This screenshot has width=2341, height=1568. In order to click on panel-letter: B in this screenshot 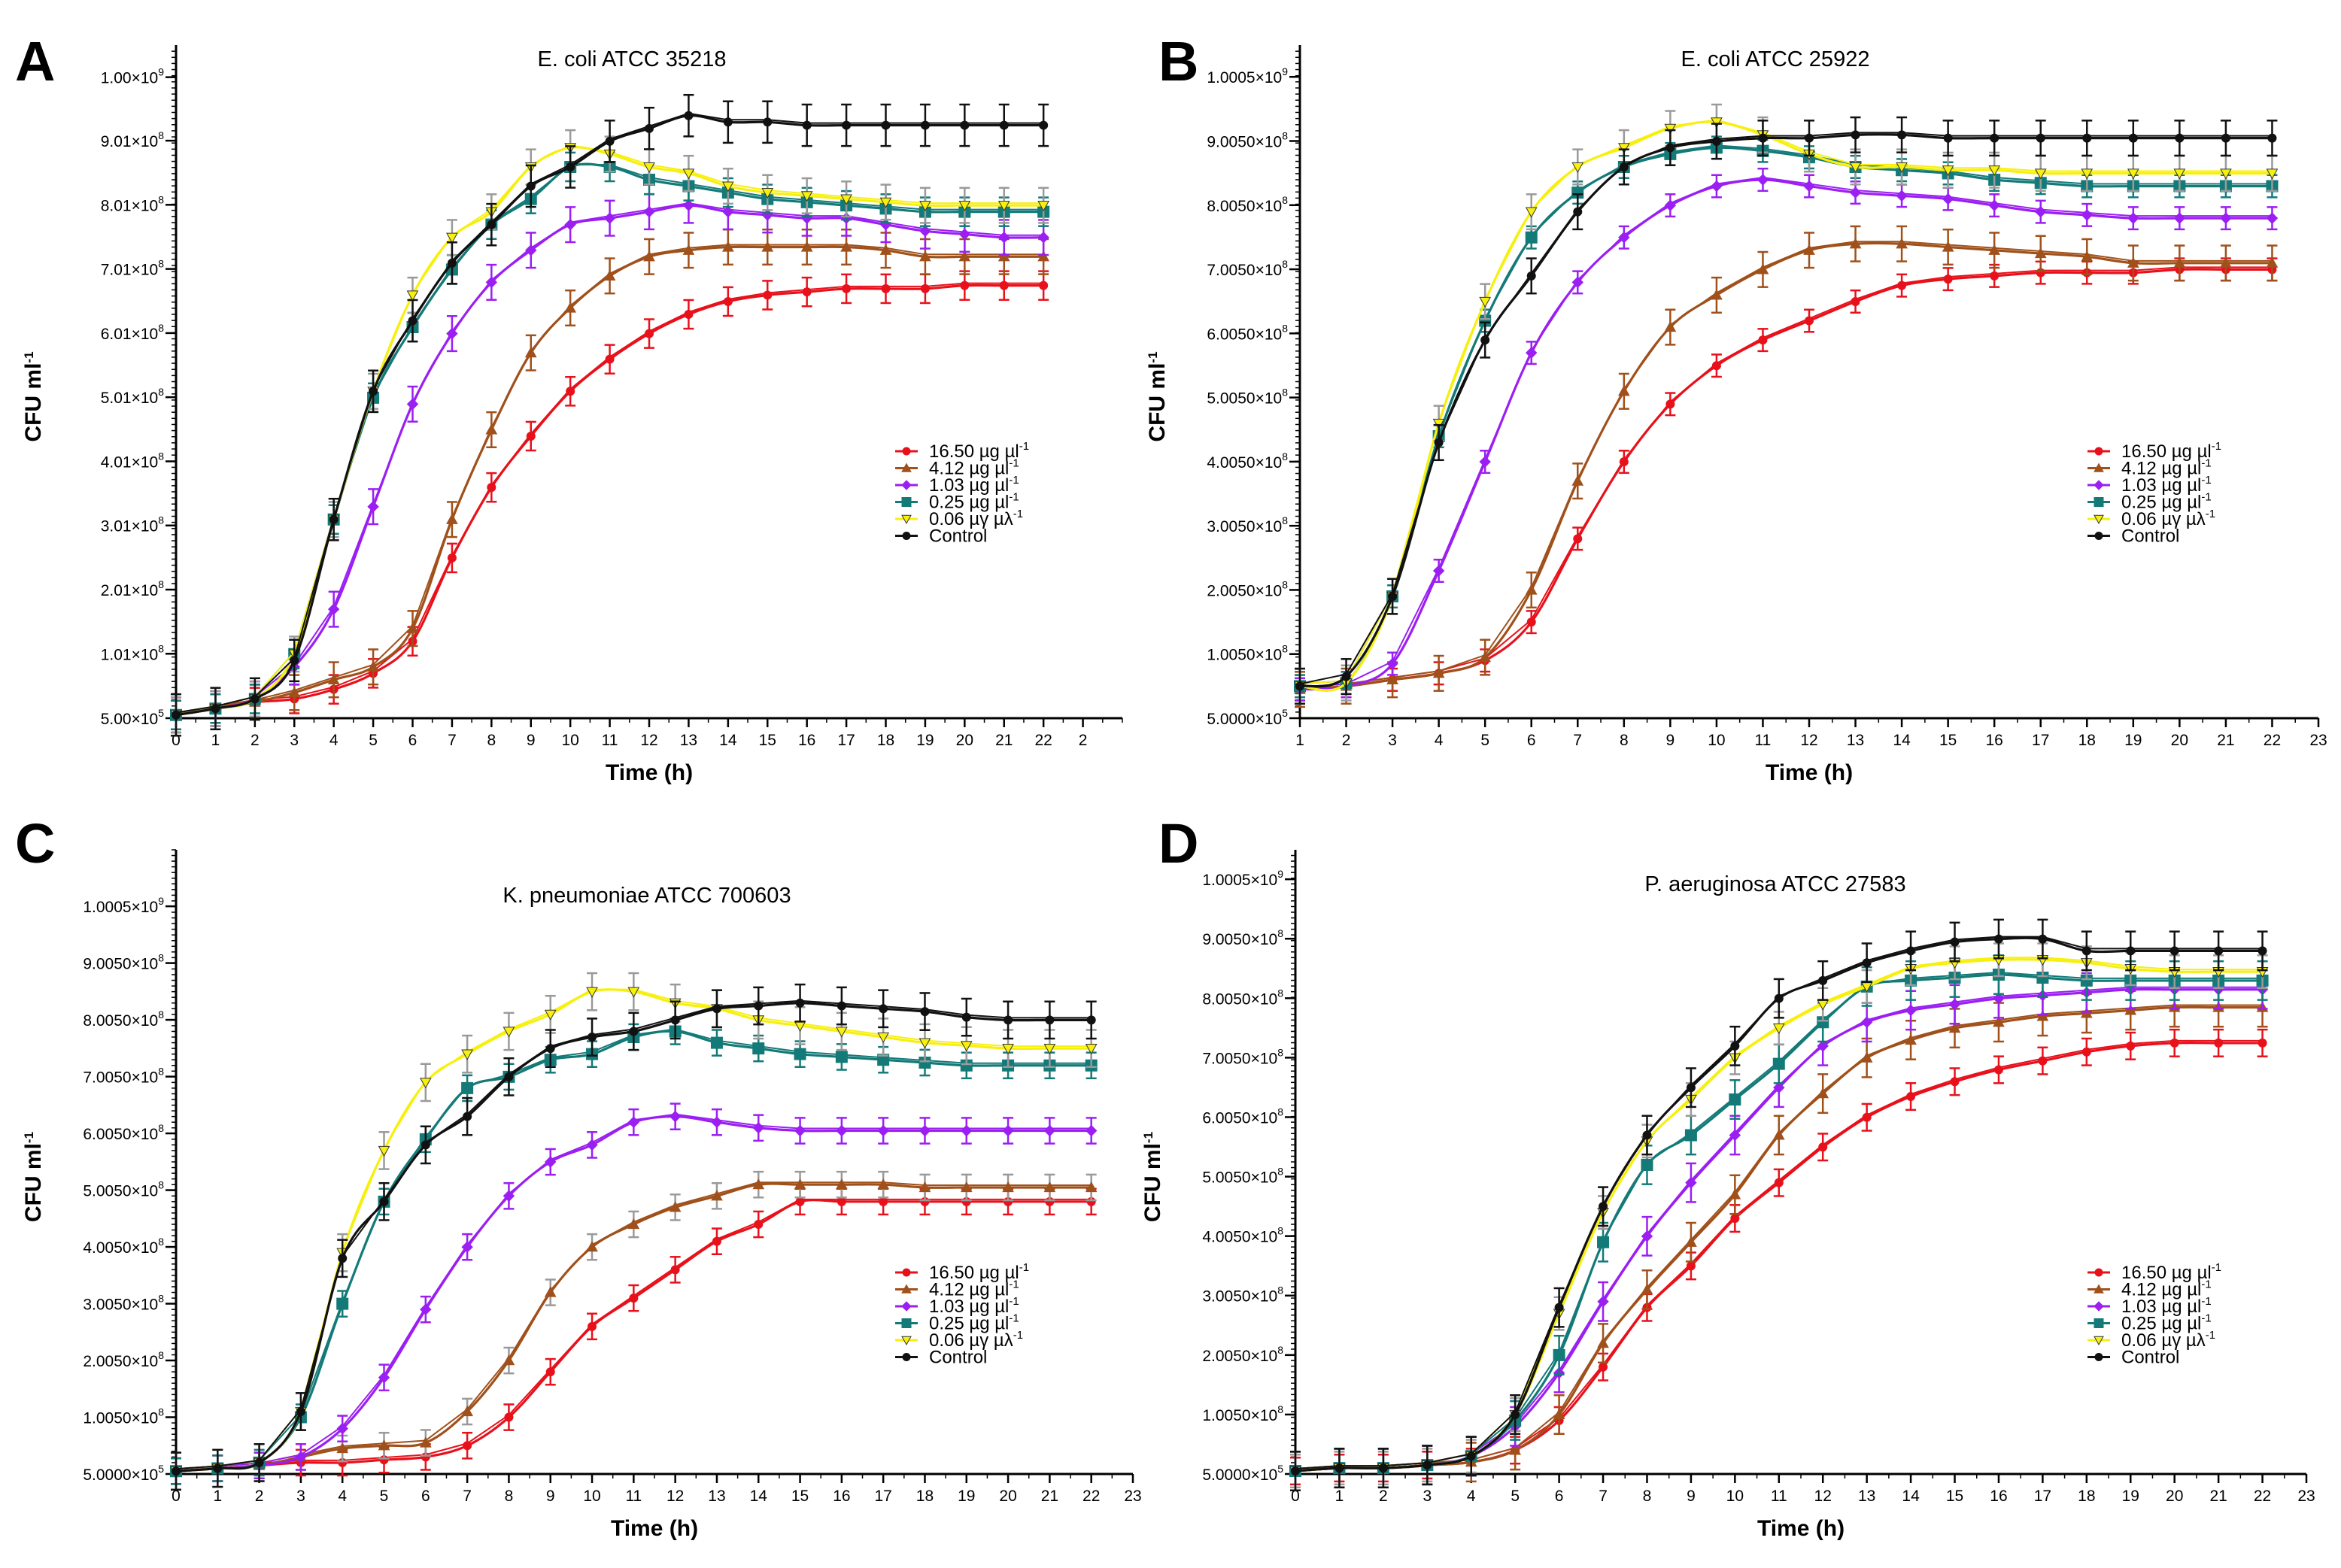, I will do `click(1178, 62)`.